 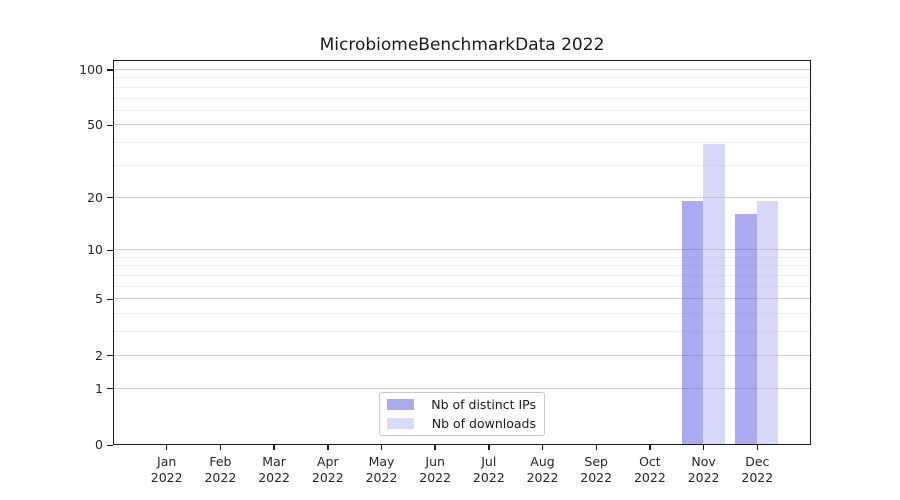 What do you see at coordinates (692, 322) in the screenshot?
I see `bar-nov-distinct-ips` at bounding box center [692, 322].